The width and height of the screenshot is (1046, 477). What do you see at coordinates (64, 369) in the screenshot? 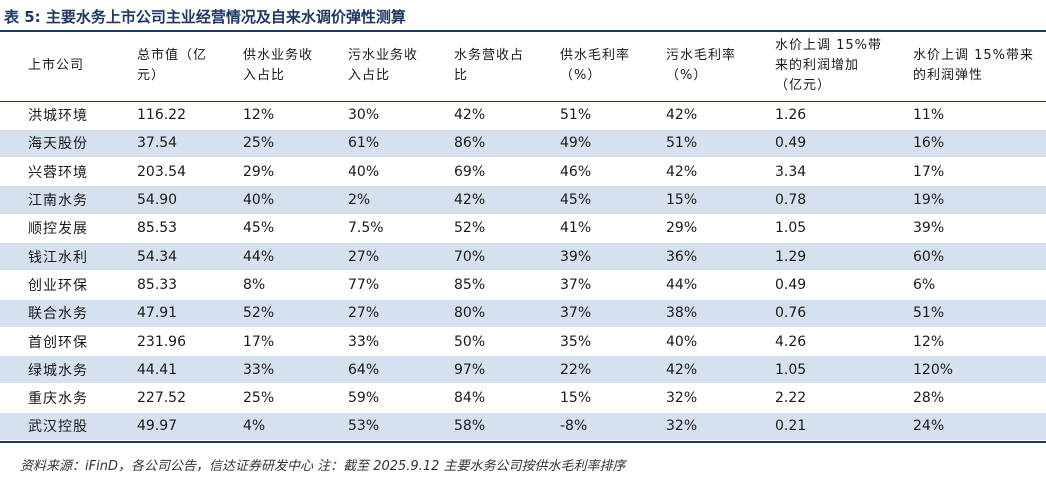
I see `company-cell: 绿城水务` at bounding box center [64, 369].